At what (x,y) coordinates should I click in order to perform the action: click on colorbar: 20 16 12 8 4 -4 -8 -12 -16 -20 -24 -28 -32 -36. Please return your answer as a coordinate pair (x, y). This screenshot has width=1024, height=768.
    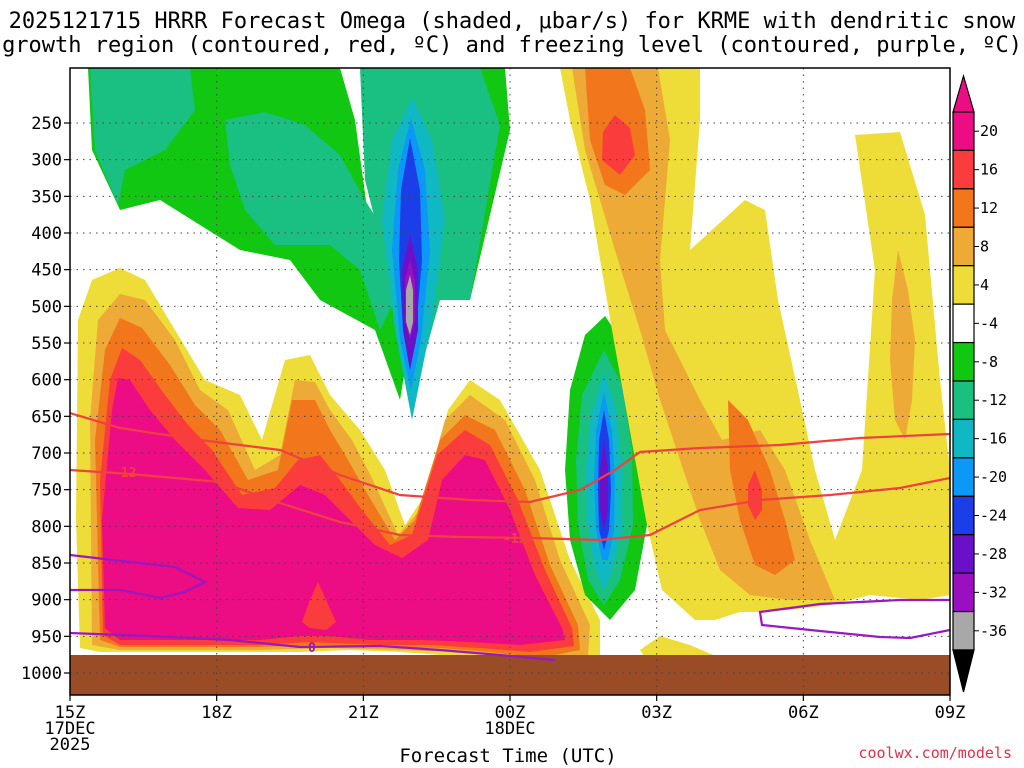
    Looking at the image, I should click on (979, 383).